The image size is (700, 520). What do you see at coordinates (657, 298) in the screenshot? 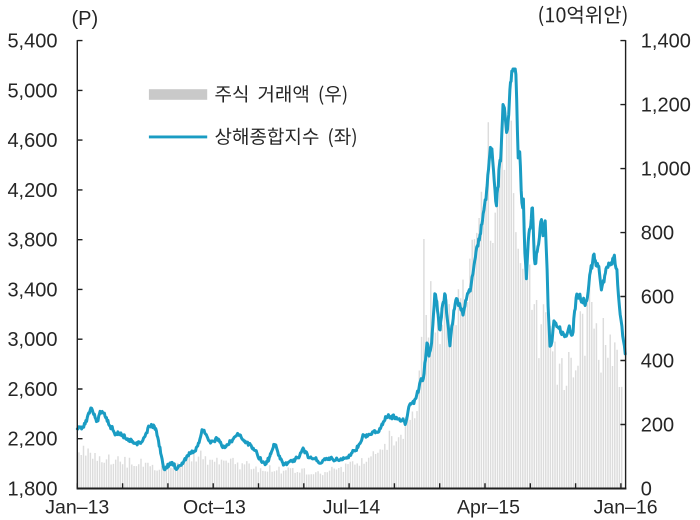
I see `svg-text: 600` at bounding box center [657, 298].